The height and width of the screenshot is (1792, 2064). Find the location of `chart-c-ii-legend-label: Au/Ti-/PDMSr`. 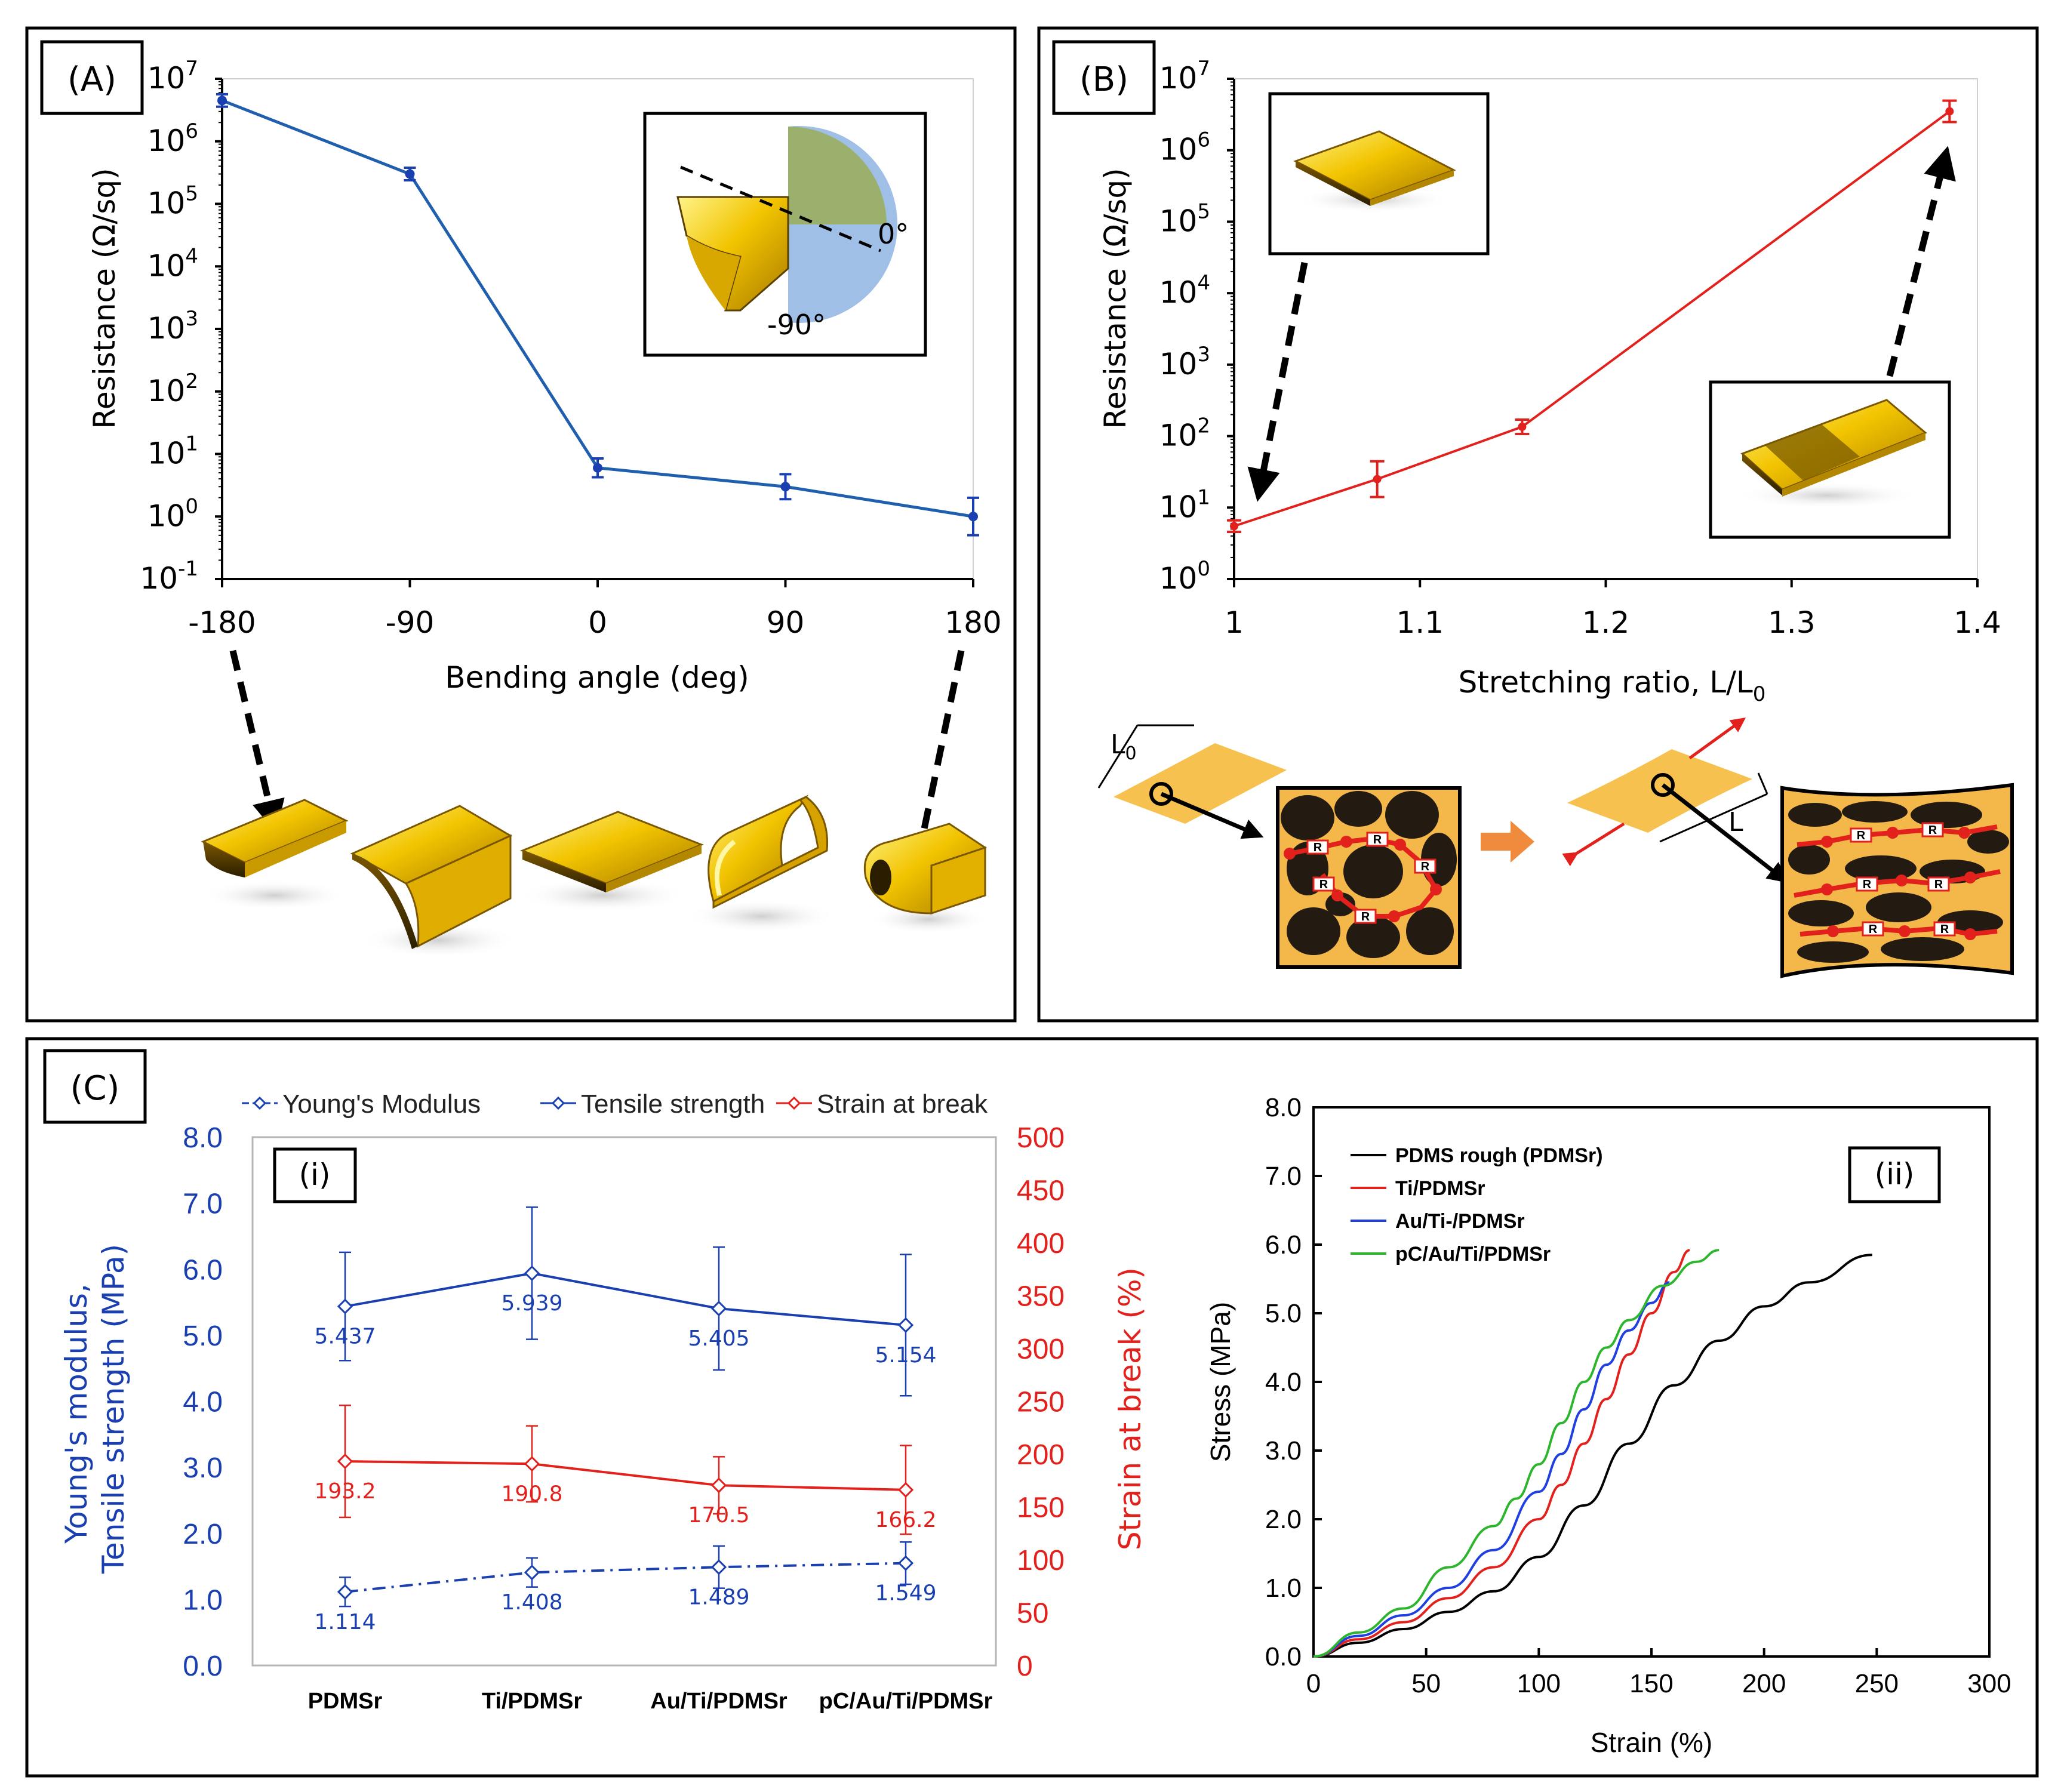

chart-c-ii-legend-label: Au/Ti-/PDMSr is located at coordinates (1460, 1221).